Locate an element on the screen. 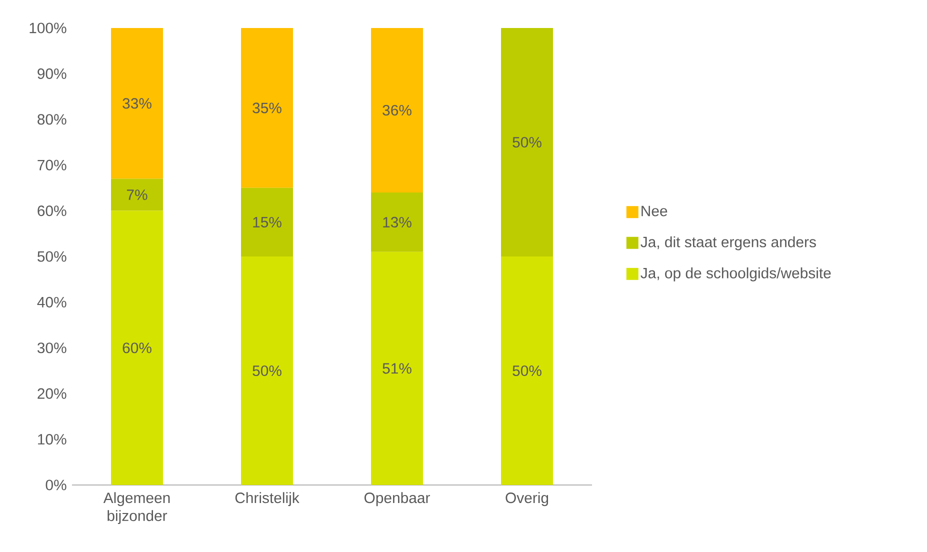 This screenshot has width=927, height=552. y-tick-label: 0% is located at coordinates (56, 485).